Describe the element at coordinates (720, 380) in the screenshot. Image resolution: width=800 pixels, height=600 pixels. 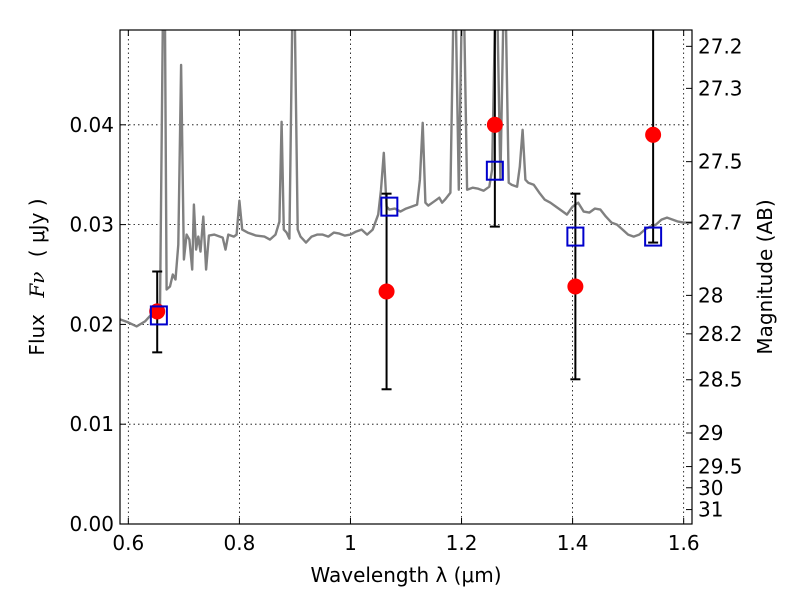
I see `y2-tick-label: 28.5` at that location.